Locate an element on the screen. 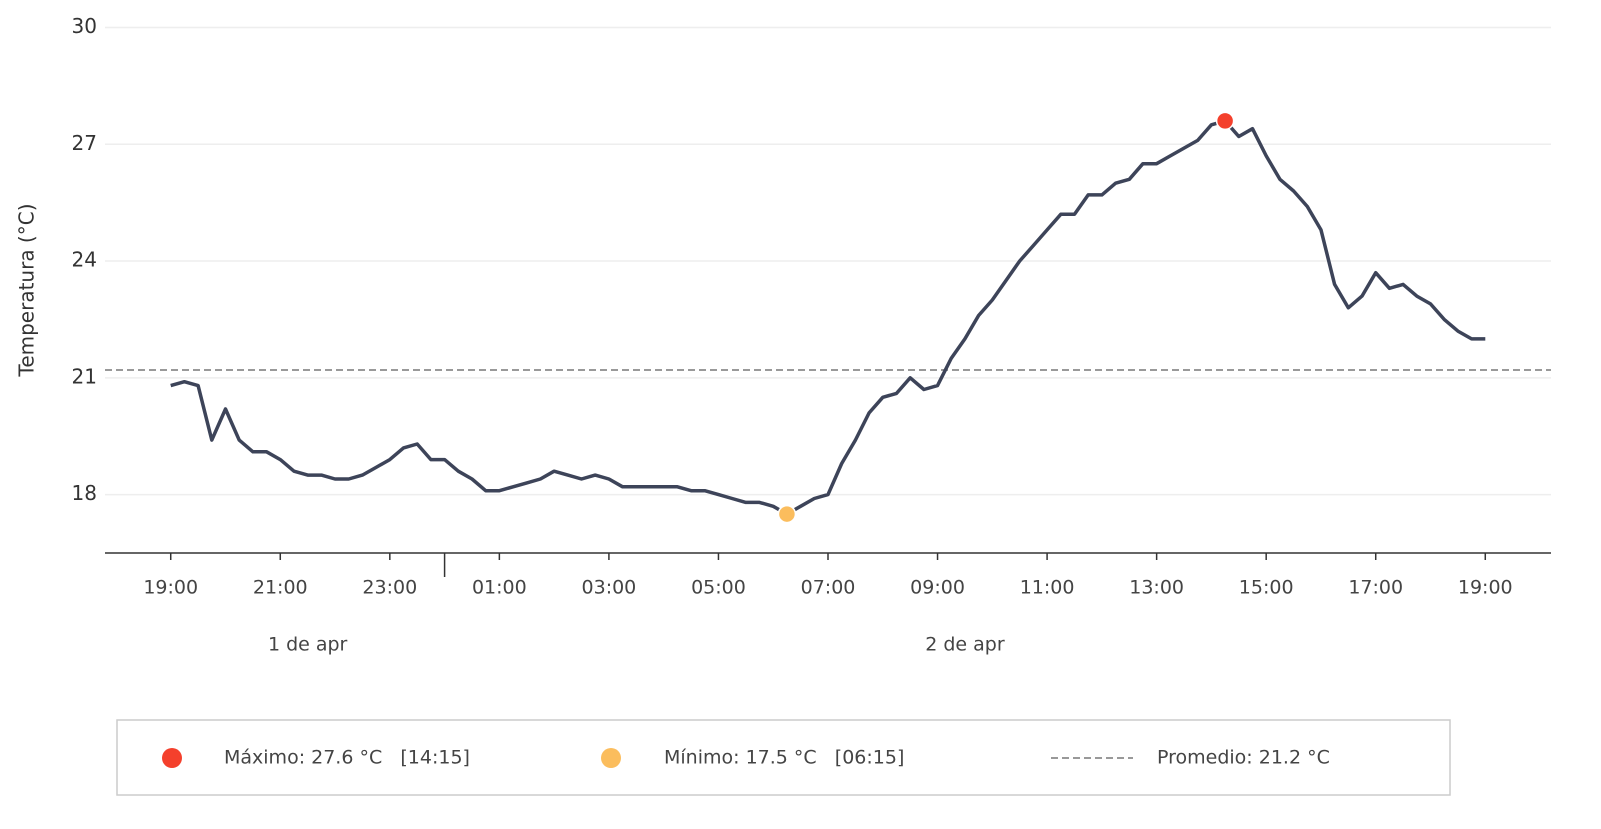 The image size is (1601, 829). y-tick-label: 21 is located at coordinates (84, 376).